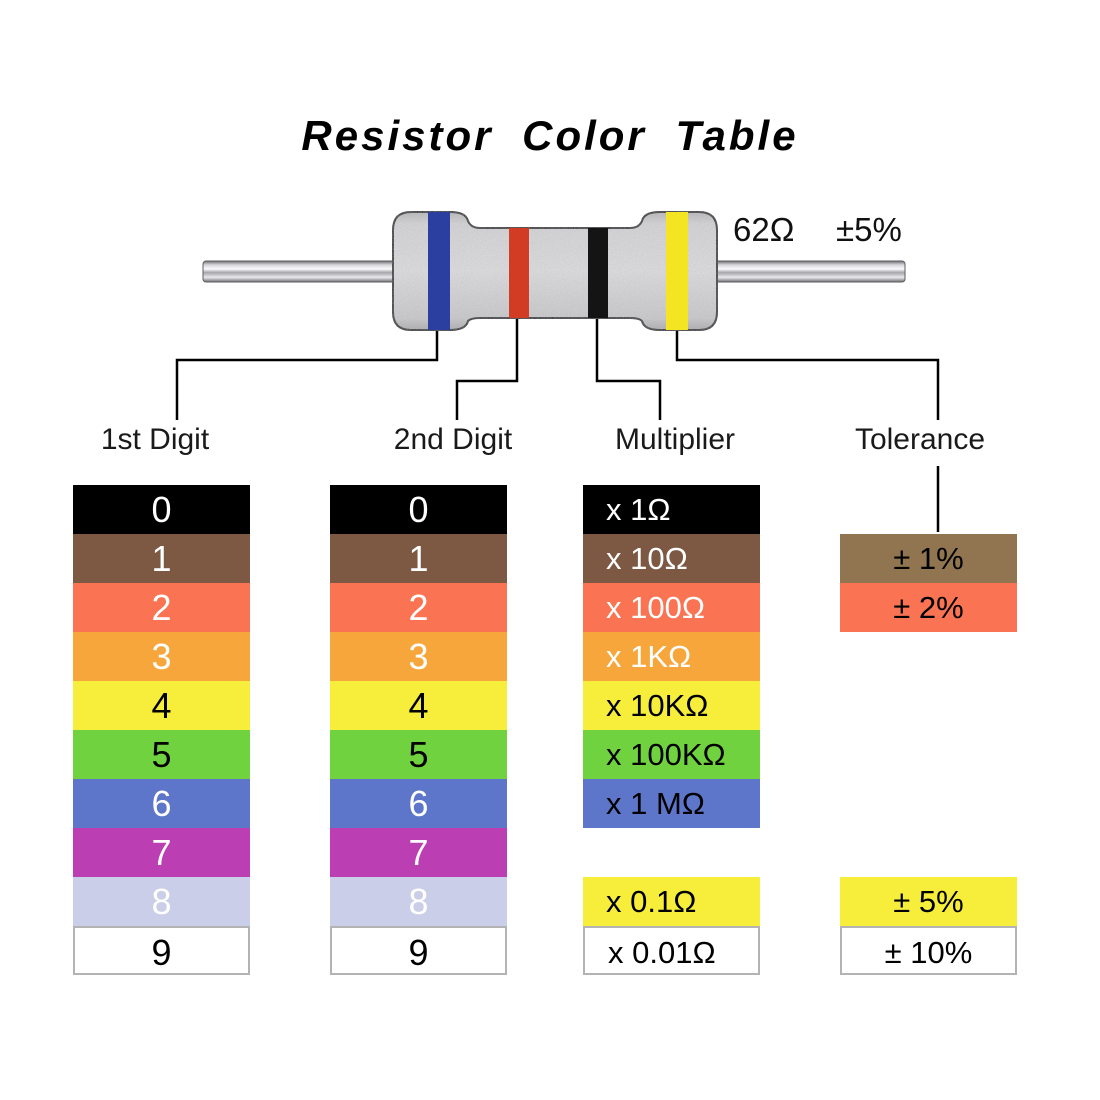  What do you see at coordinates (453, 439) in the screenshot?
I see `header-second-digit: 2nd Digit` at bounding box center [453, 439].